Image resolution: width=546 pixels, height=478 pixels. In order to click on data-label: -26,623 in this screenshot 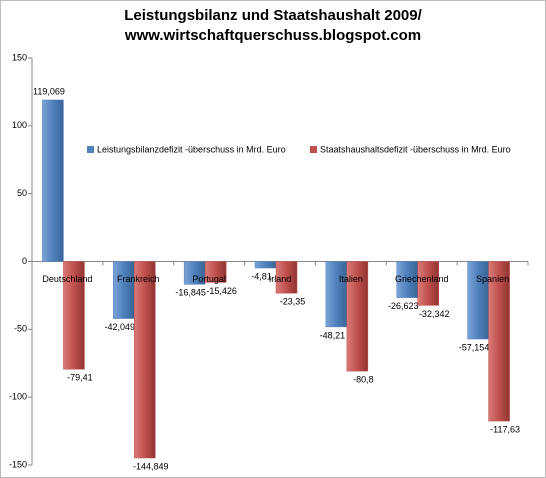, I will do `click(403, 306)`.